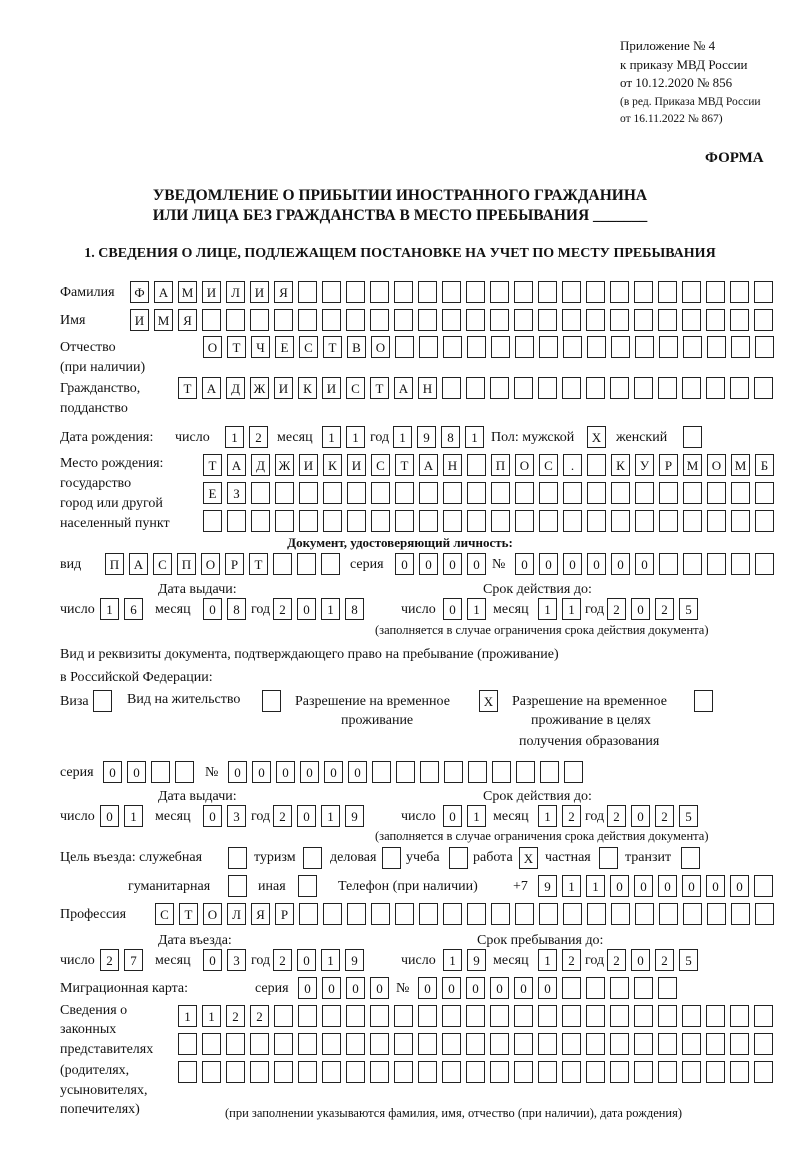 The image size is (800, 1163). What do you see at coordinates (133, 609) in the screenshot?
I see `char-box: 6` at bounding box center [133, 609].